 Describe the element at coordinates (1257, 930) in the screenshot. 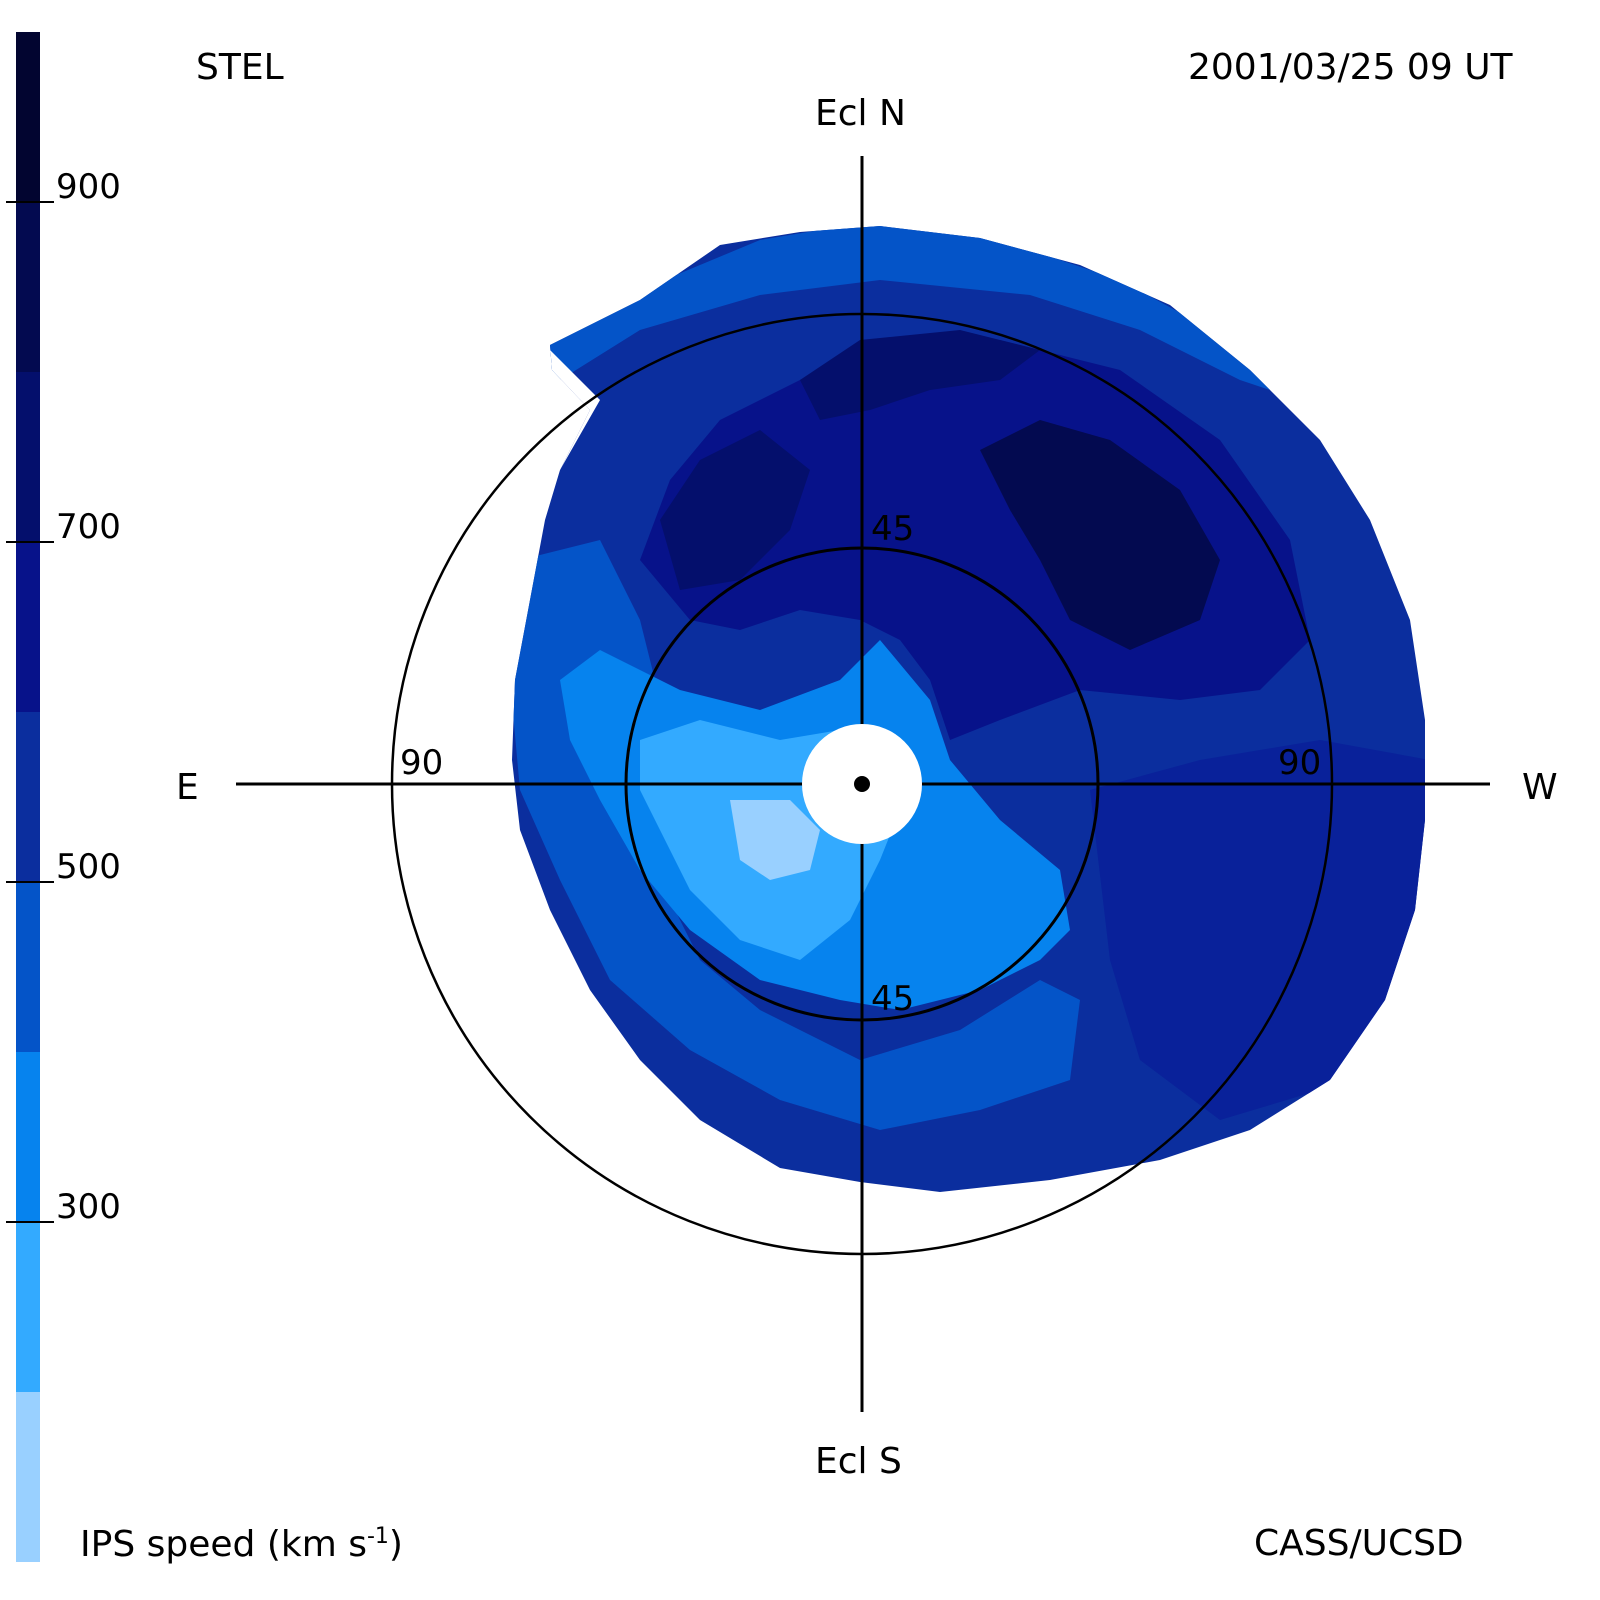

I see `map-region-west-south` at that location.